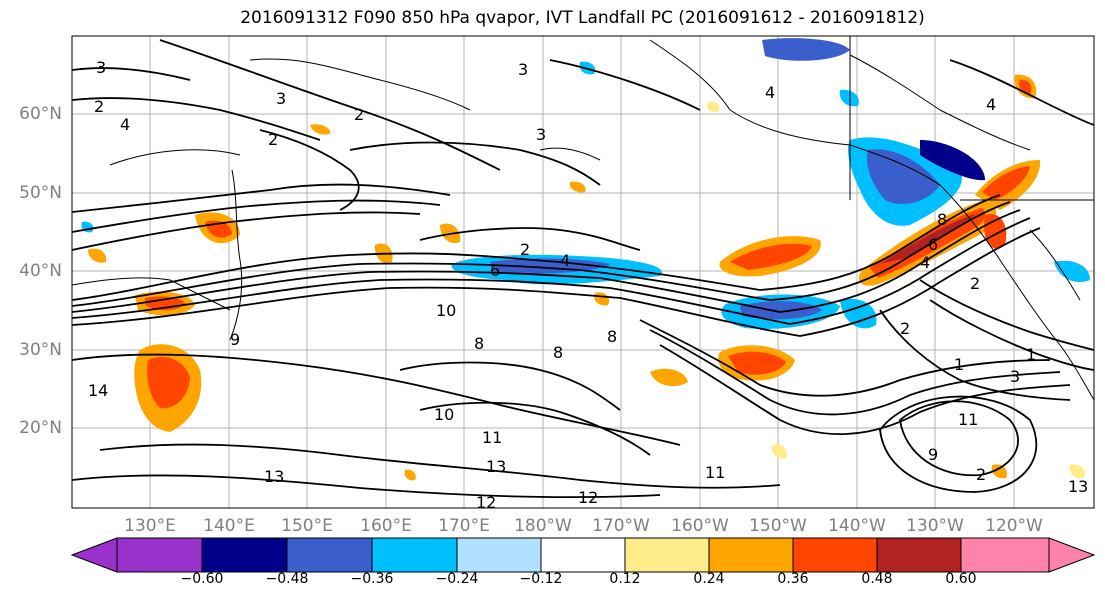 Image resolution: width=1105 pixels, height=601 pixels. Describe the element at coordinates (386, 526) in the screenshot. I see `lon-label-160e: 160°E` at that location.